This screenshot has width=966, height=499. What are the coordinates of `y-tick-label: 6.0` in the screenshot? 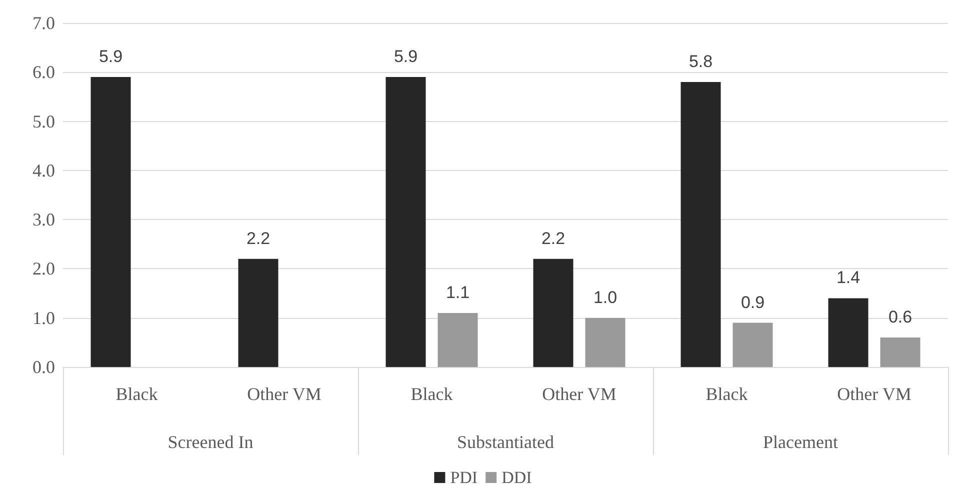 It's located at (43, 72).